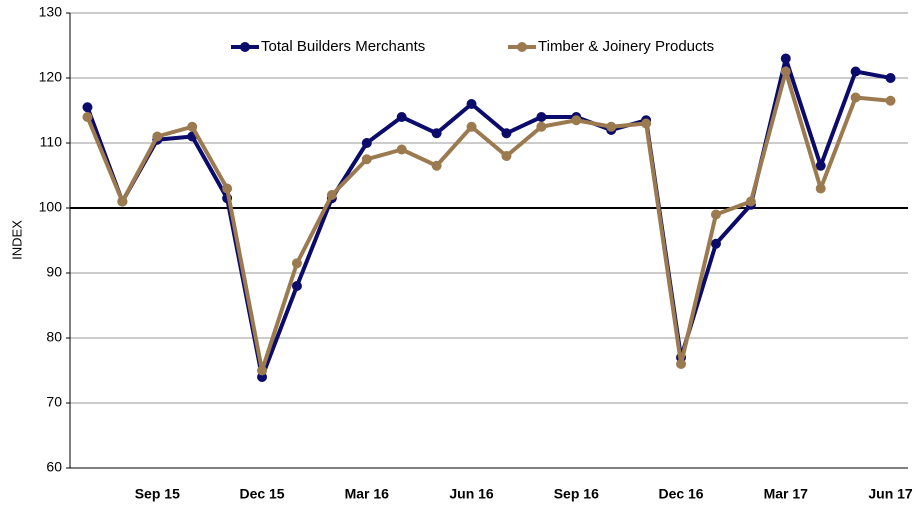 Image resolution: width=916 pixels, height=505 pixels. I want to click on y-tick-label: 120, so click(51, 77).